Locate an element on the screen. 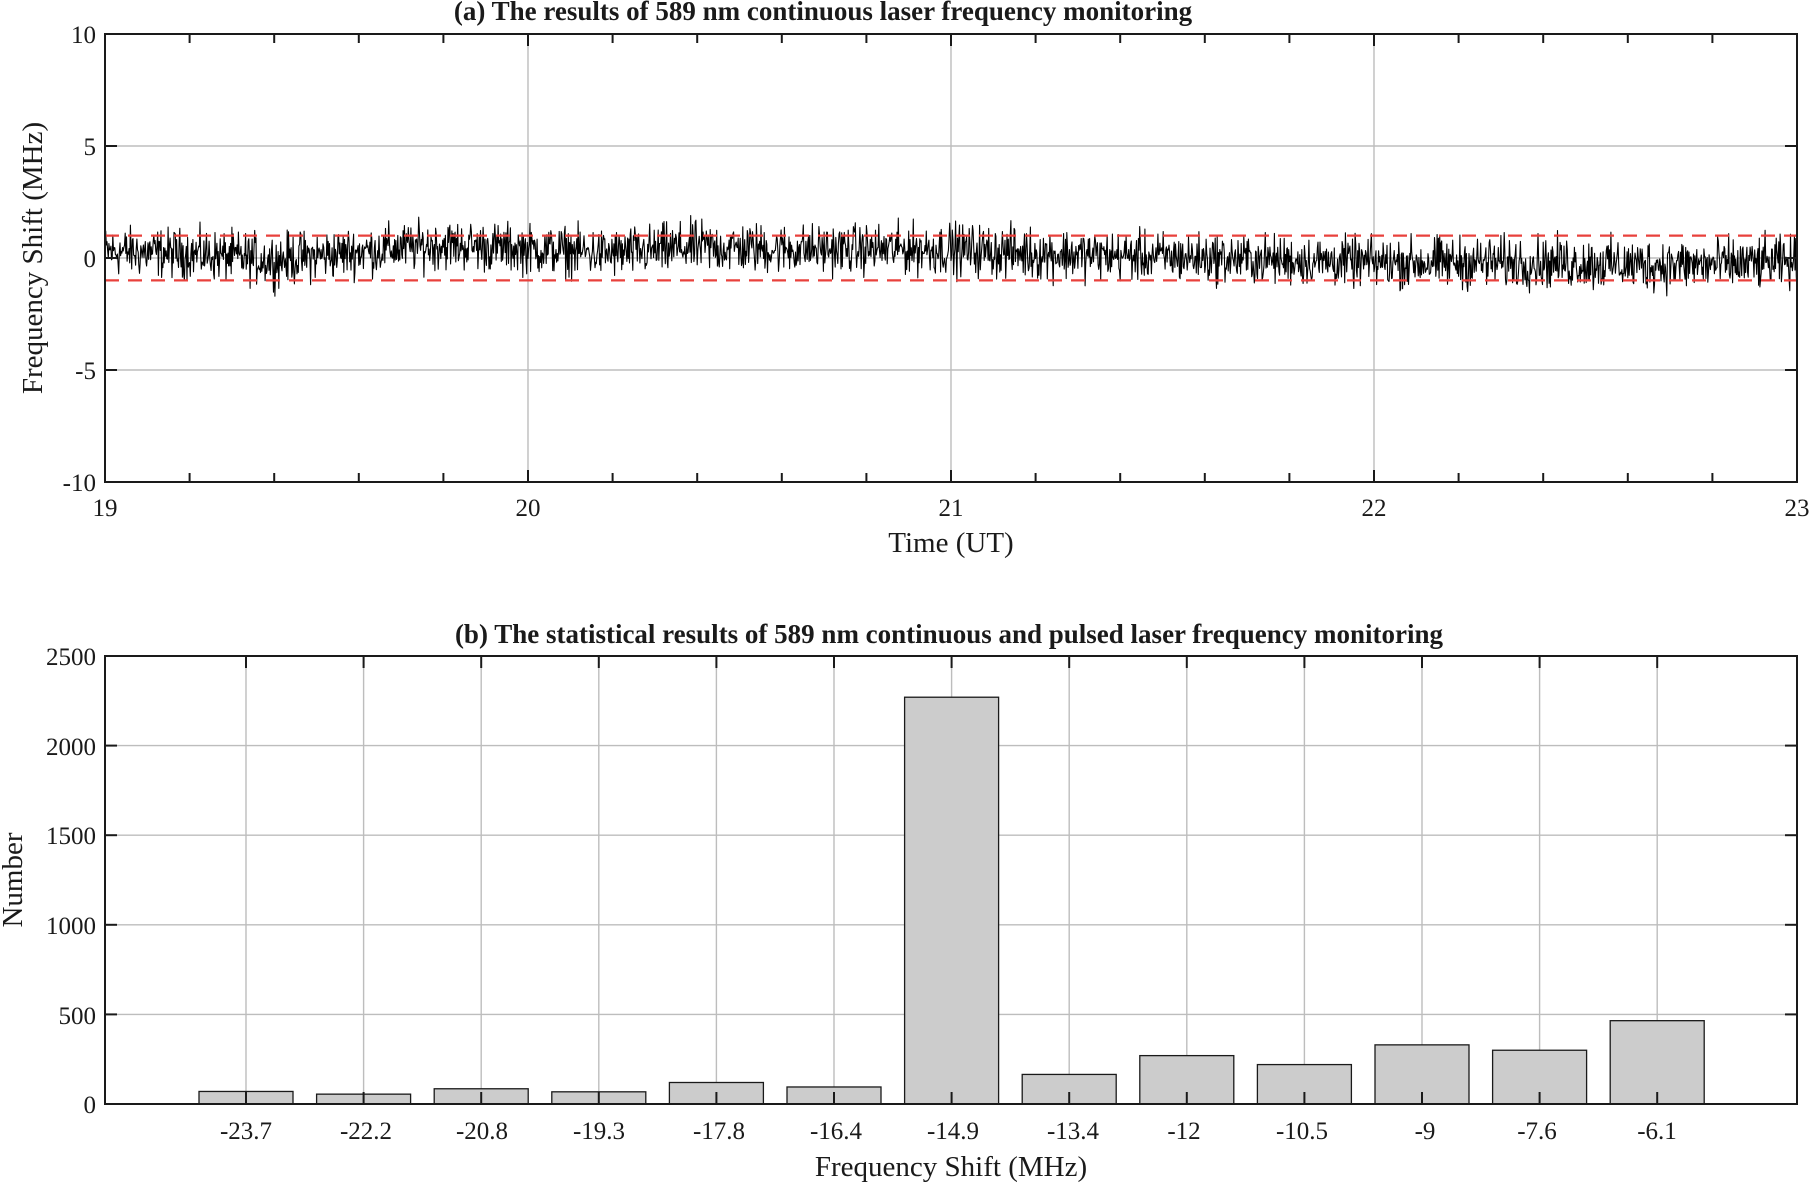 This screenshot has width=1810, height=1183. panel-a-x-tick: 21 is located at coordinates (951, 508).